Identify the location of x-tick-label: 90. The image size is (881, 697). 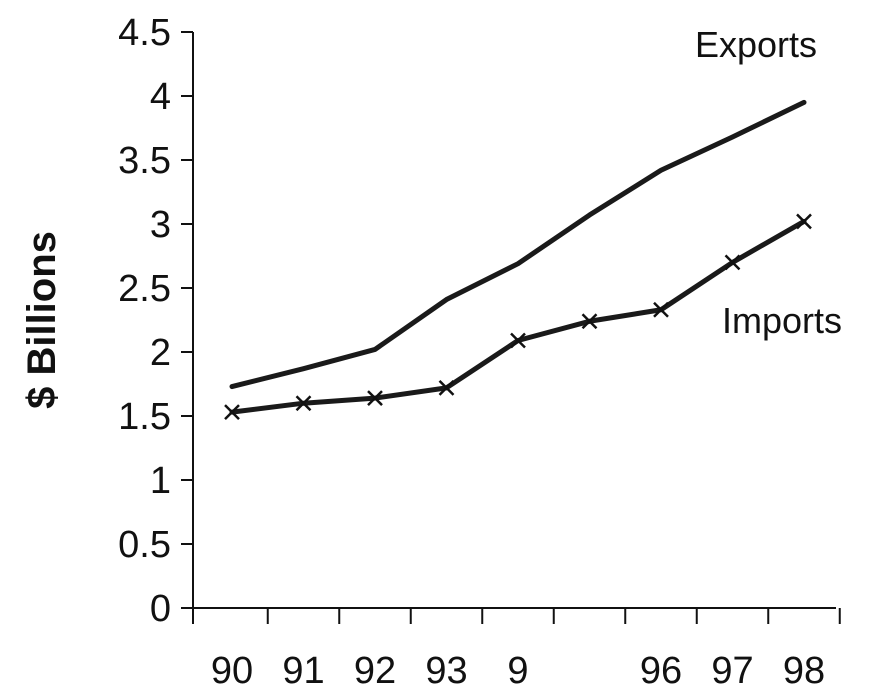
(232, 671).